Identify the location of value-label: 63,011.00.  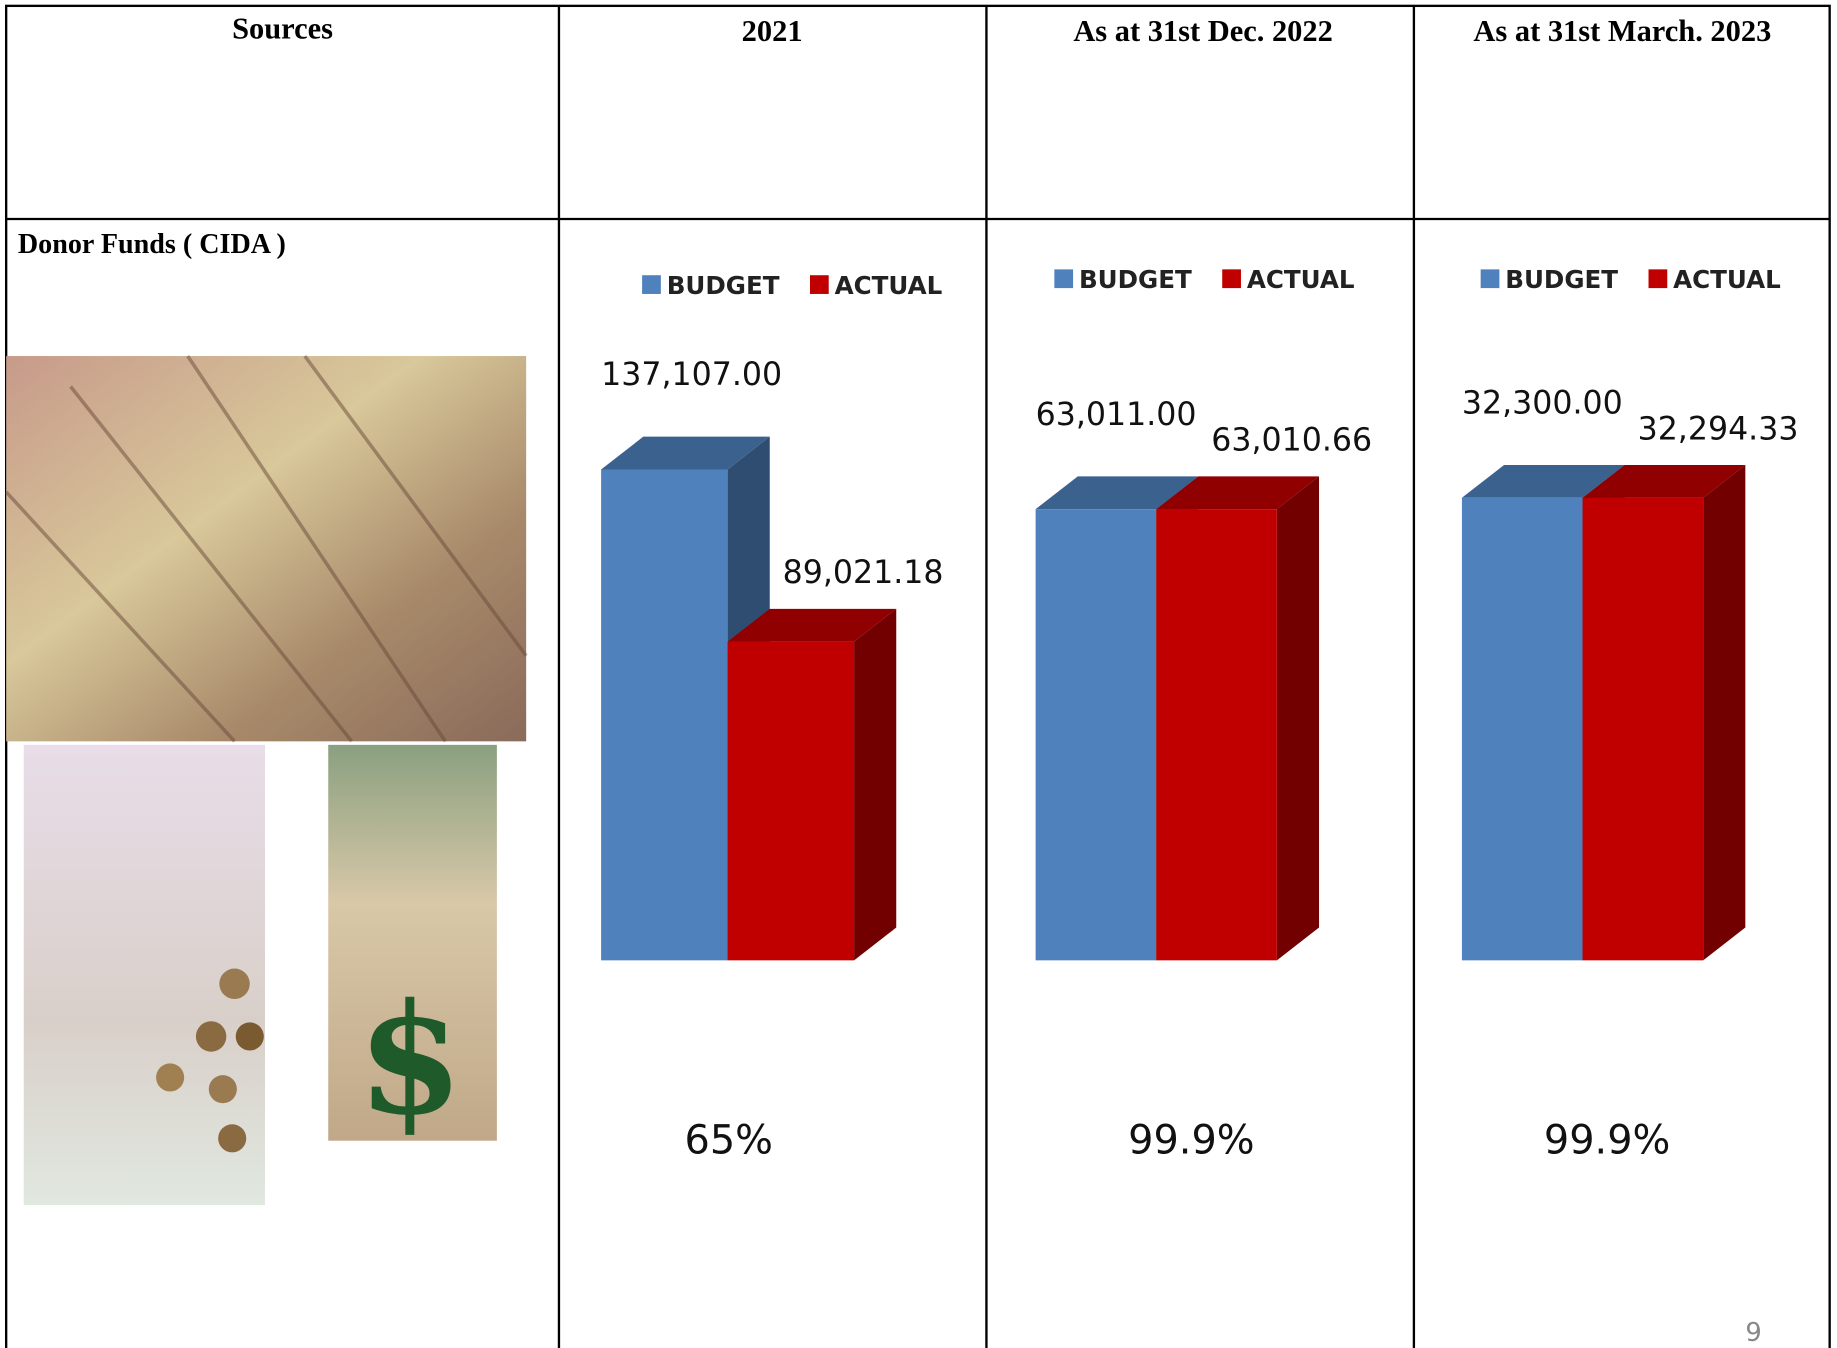
(1116, 415).